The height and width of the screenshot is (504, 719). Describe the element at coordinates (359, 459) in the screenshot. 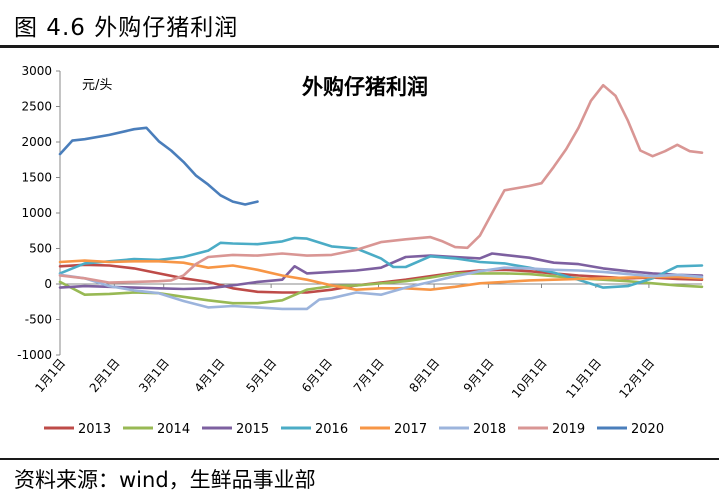

I see `footer-divider` at that location.